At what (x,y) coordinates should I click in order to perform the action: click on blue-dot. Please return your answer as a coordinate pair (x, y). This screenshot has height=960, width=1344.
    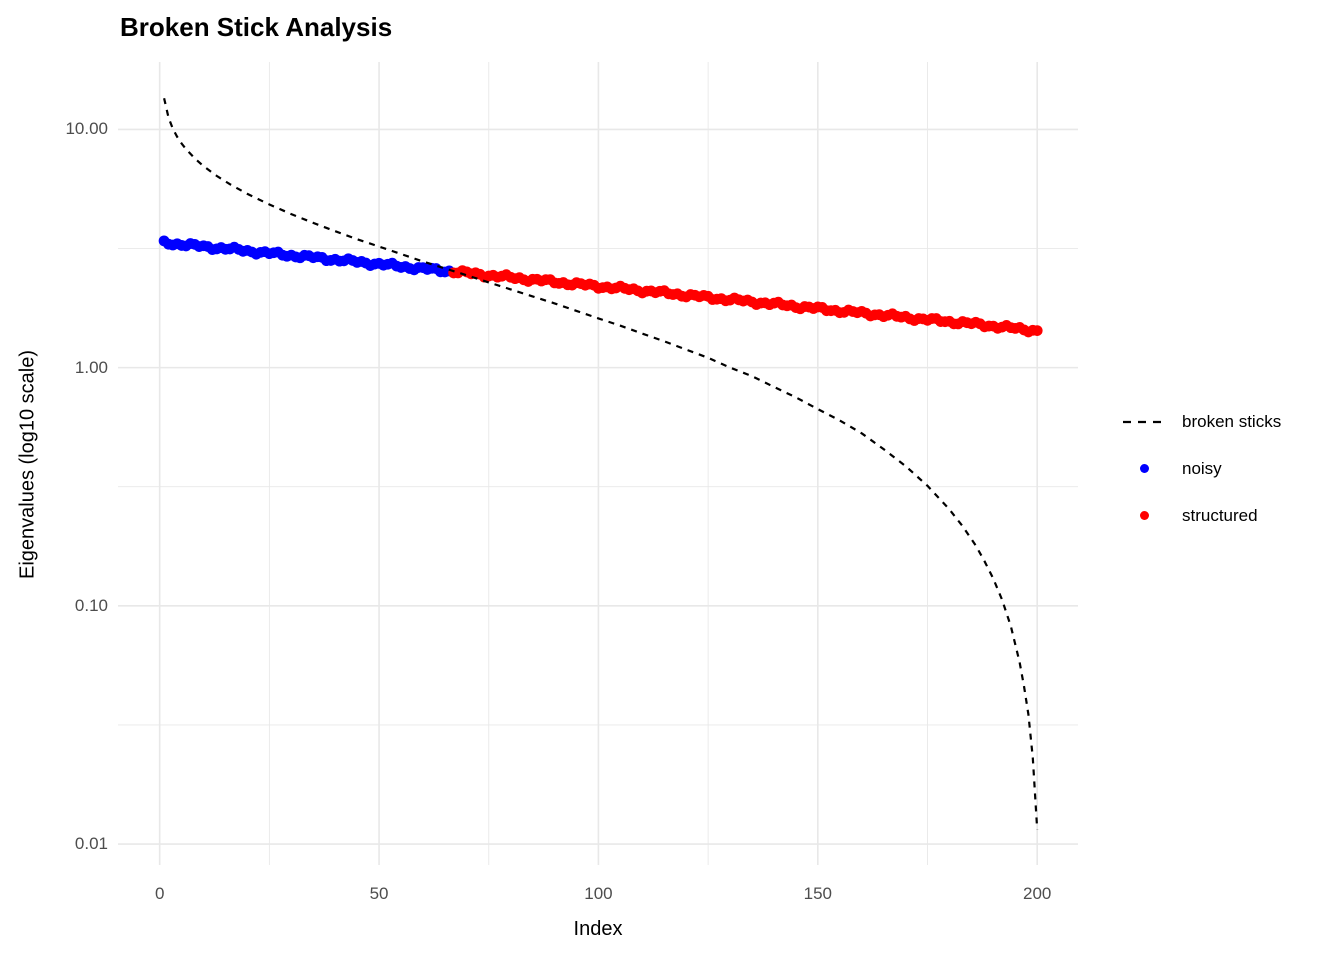
    Looking at the image, I should click on (1144, 468).